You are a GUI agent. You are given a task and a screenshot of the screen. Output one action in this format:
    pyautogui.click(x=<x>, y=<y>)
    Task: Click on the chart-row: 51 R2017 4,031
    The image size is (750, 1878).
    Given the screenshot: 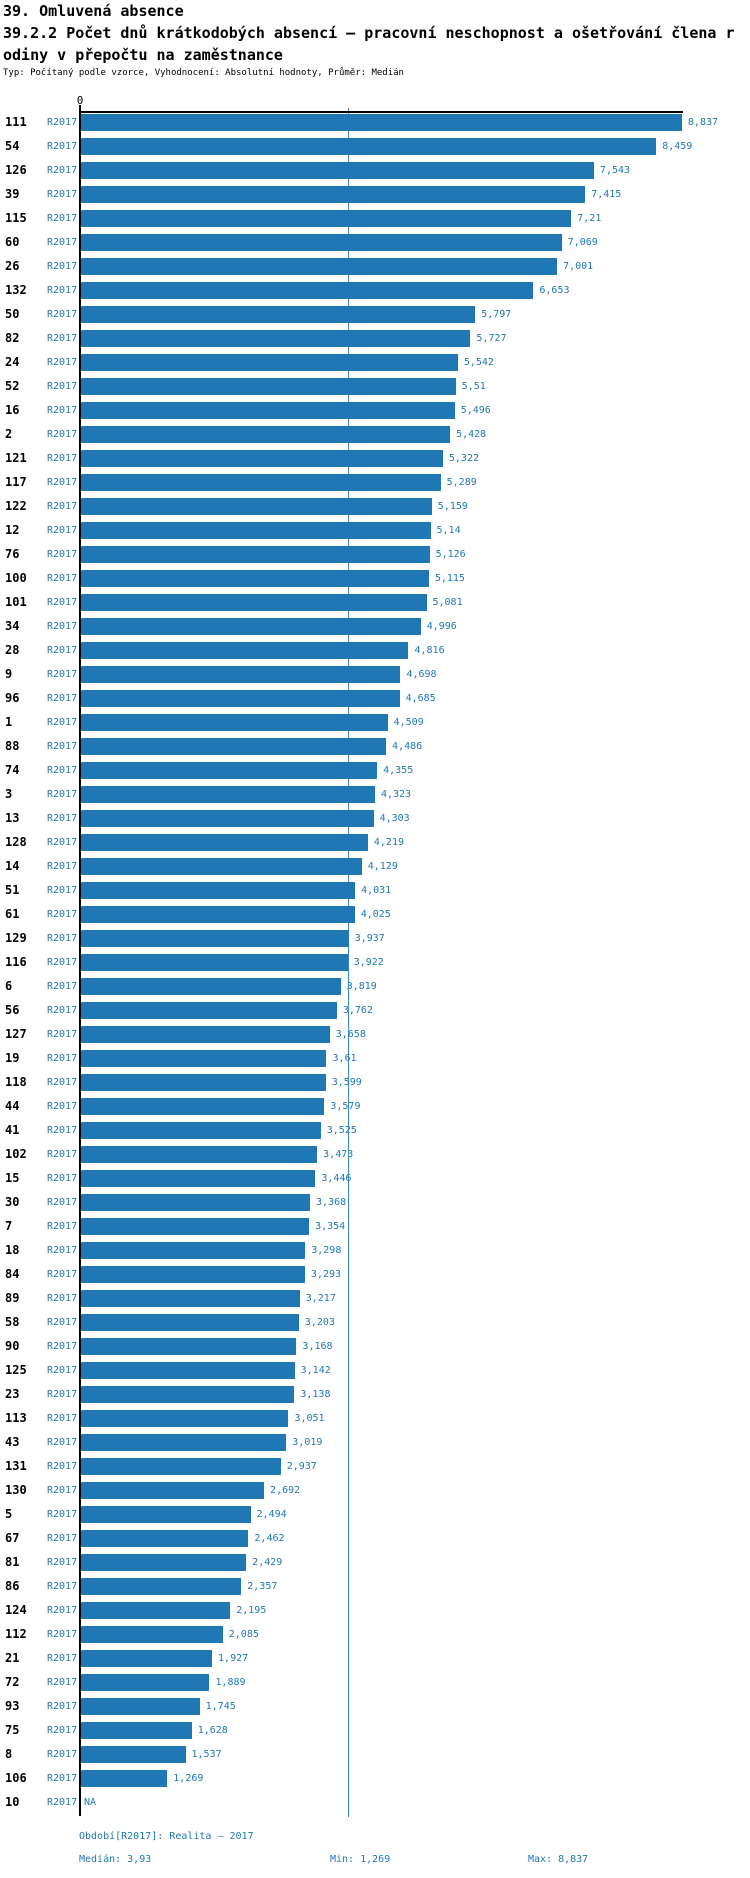 What is the action you would take?
    pyautogui.click(x=375, y=891)
    